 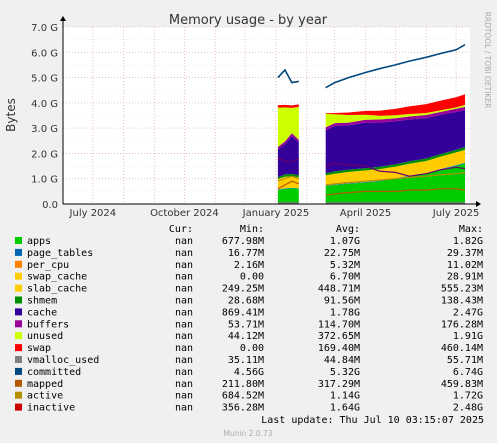 I want to click on legend-value: 555.23M, so click(x=462, y=289).